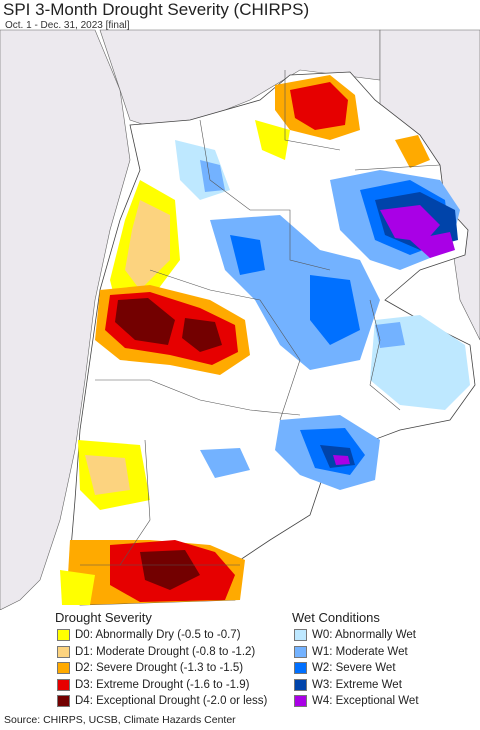 The image size is (480, 730). I want to click on drought-south-dark, so click(170, 570).